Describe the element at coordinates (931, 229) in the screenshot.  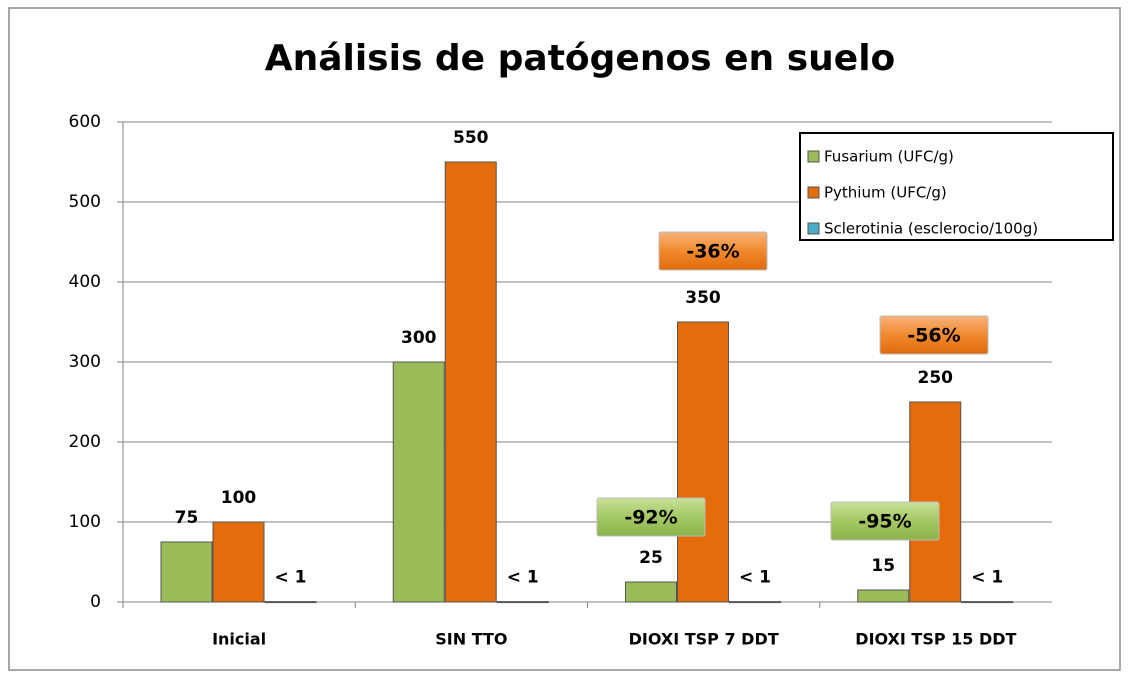
I see `legend-label: Sclerotinia (esclerocio/100g)` at that location.